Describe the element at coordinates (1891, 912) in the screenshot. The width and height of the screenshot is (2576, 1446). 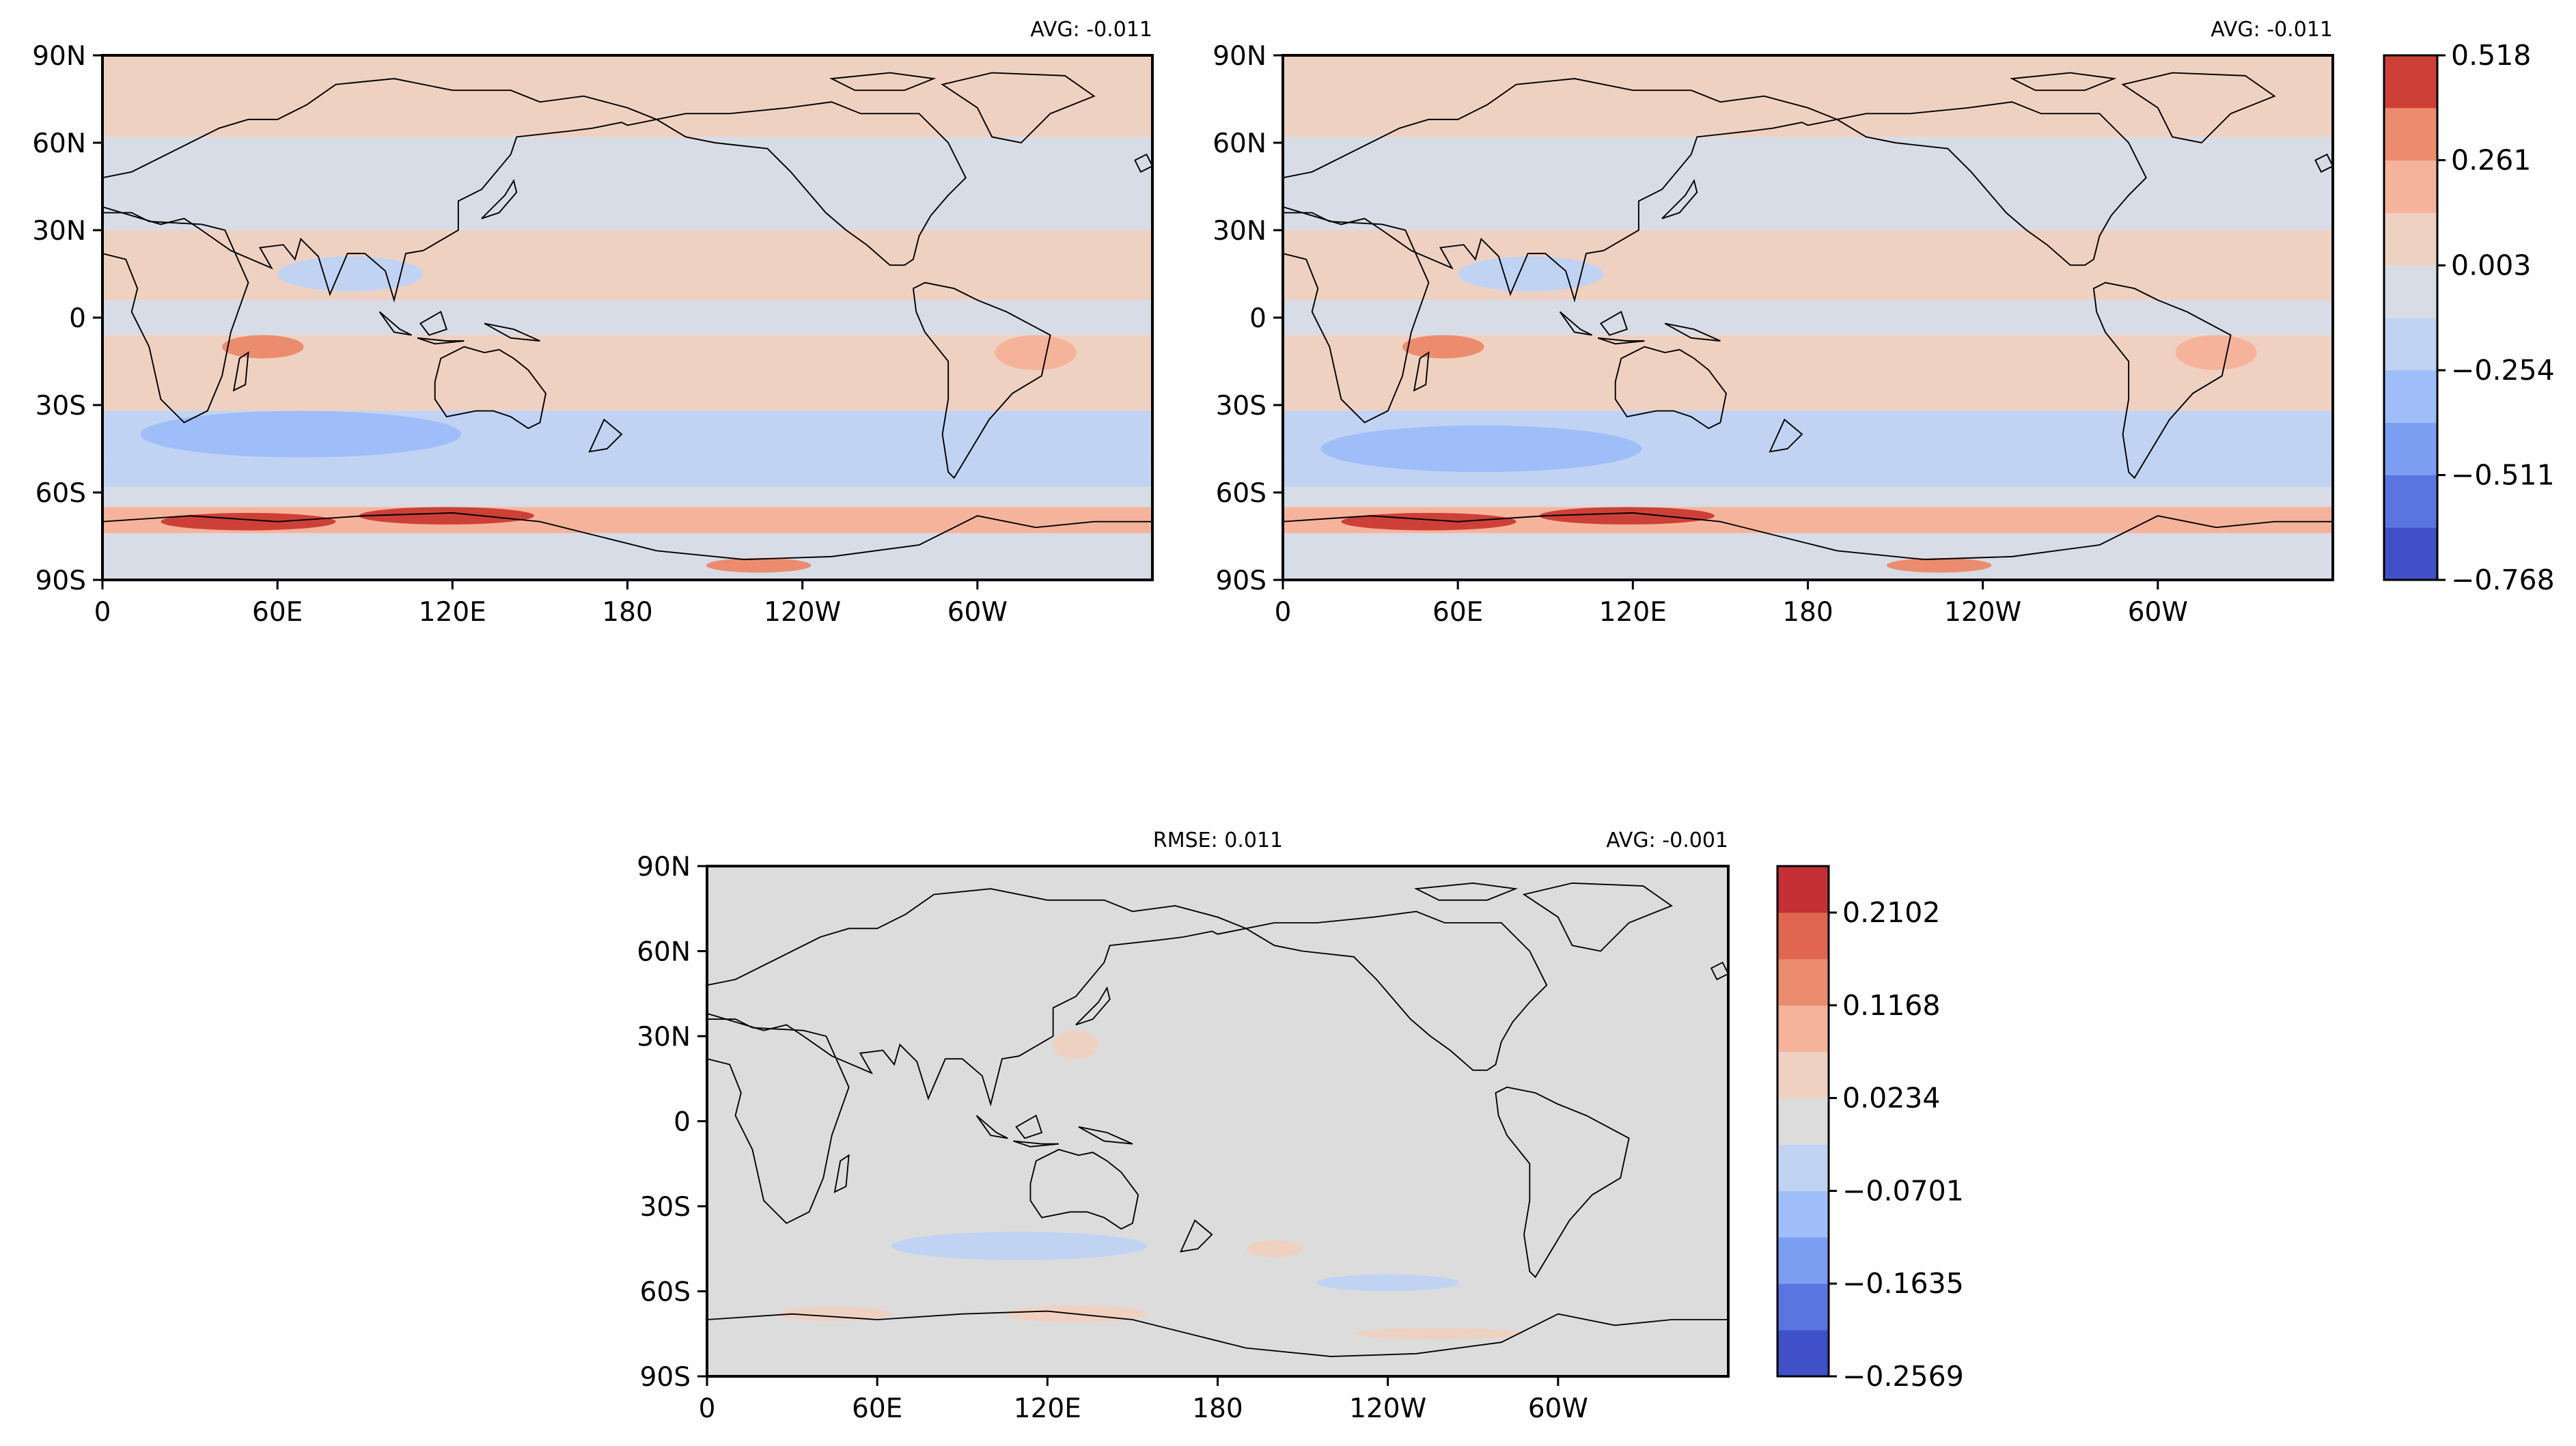
I see `colorbar-tick-label: 0.2102` at that location.